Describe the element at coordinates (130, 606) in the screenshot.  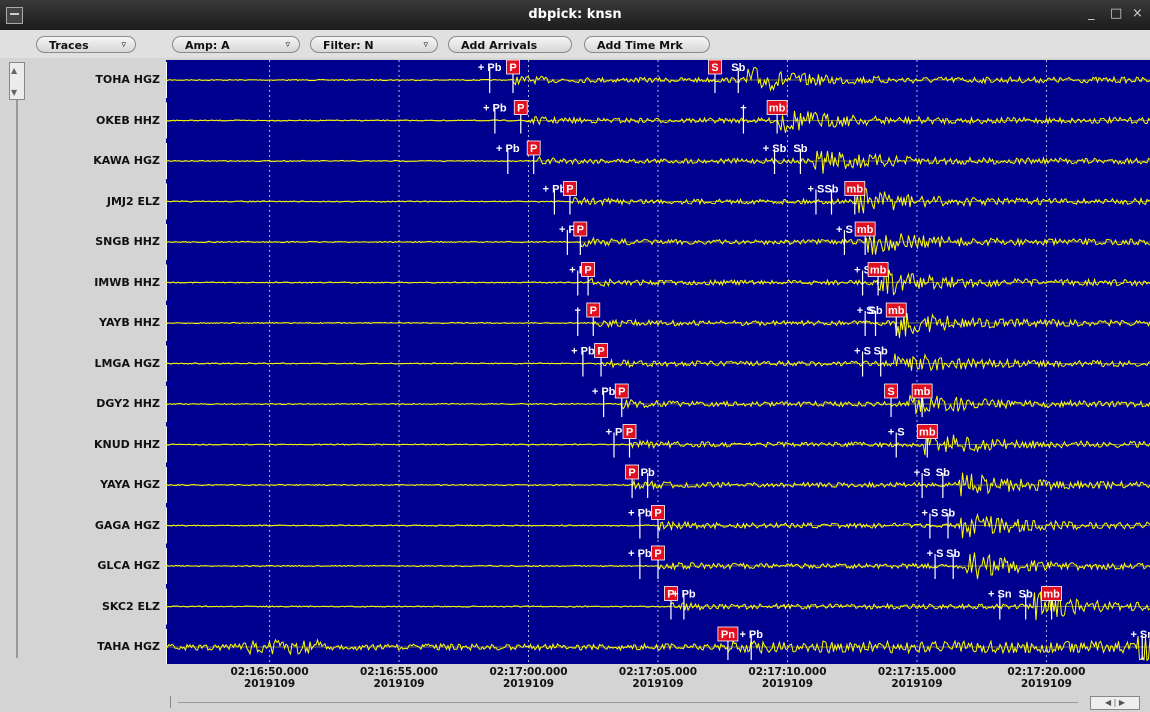
I see `station-label: SKC2 ELZ` at that location.